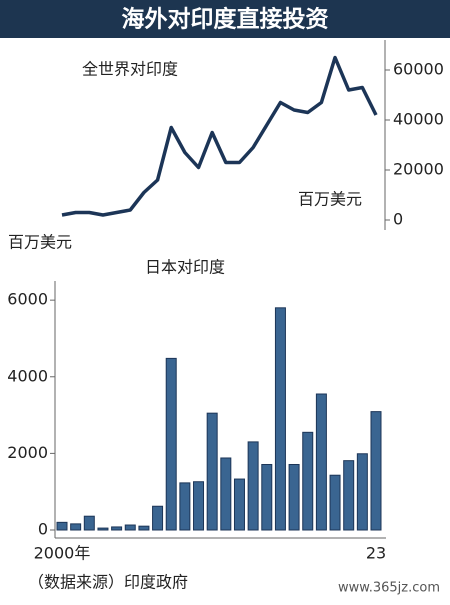 The image size is (450, 605). I want to click on y-tick-label: 6000, so click(27, 299).